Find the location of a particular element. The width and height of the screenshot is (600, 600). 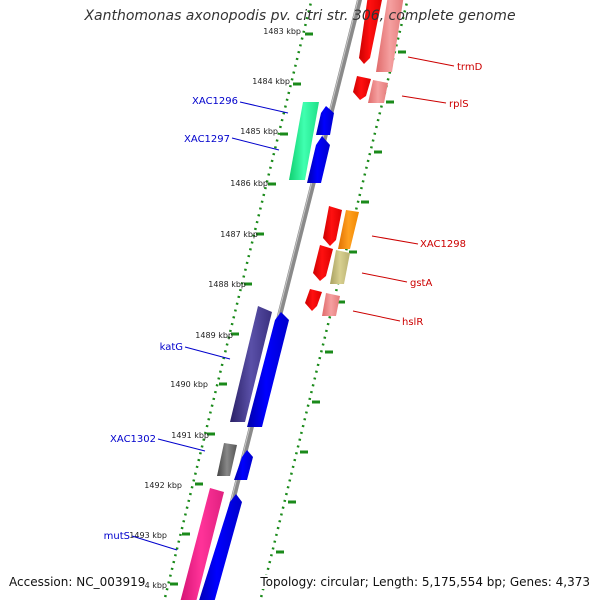

accession-text: Accession: NC_003919 is located at coordinates (77, 582).